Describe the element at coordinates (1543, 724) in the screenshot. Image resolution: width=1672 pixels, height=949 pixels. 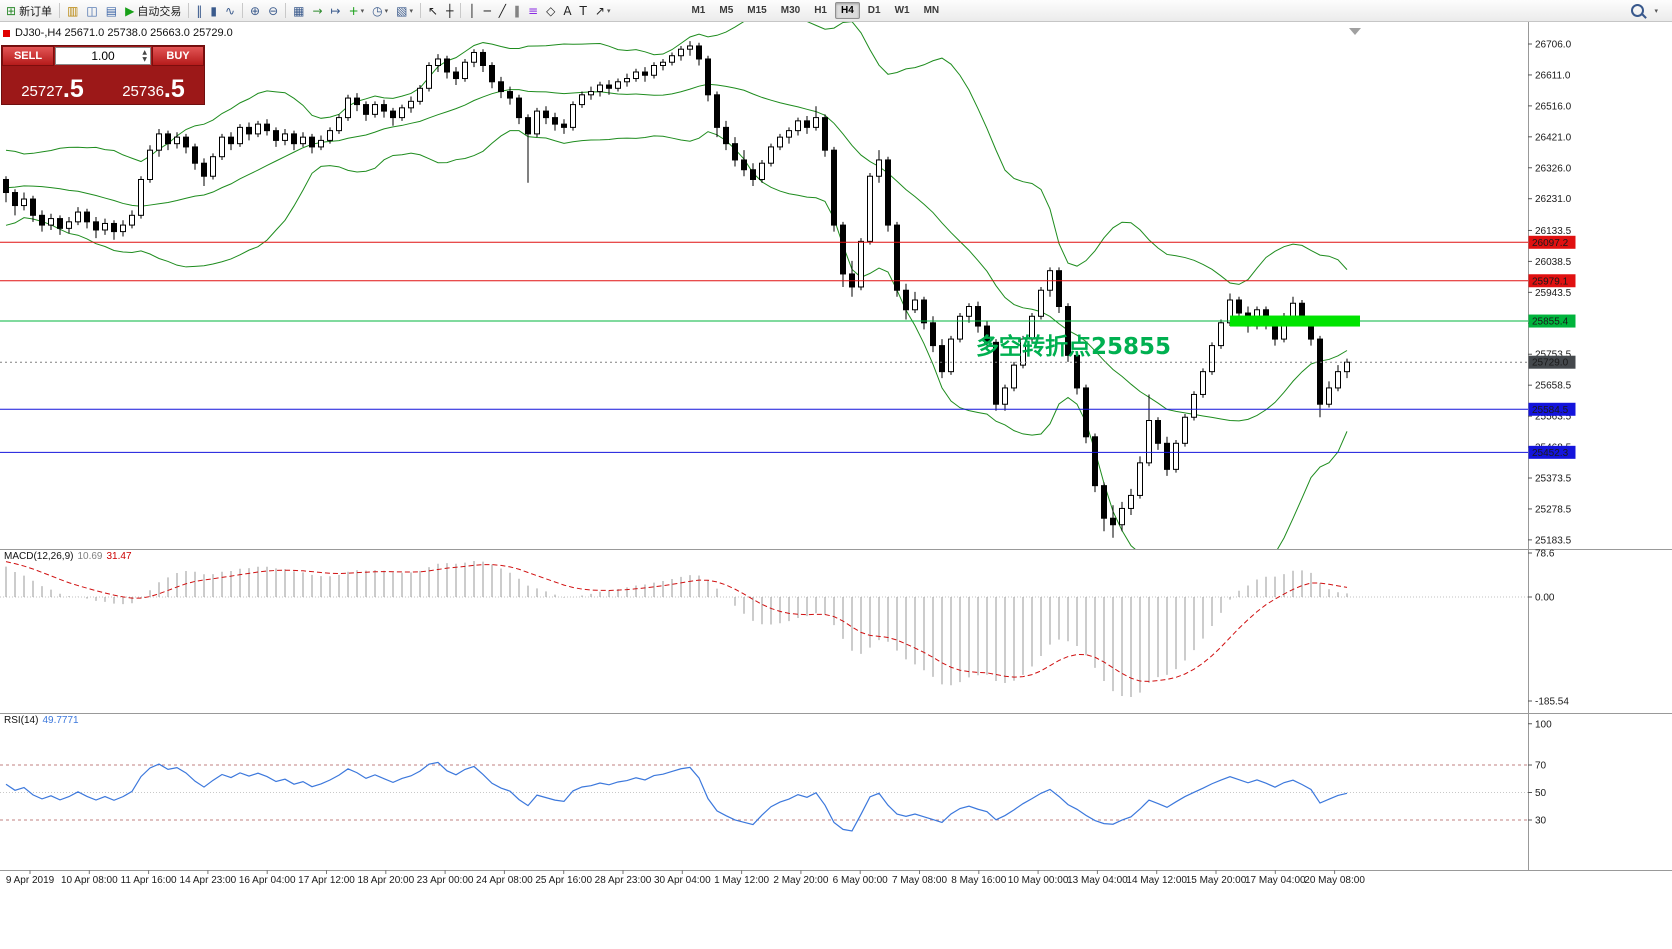
I see `rsi-axis-label: 100` at that location.